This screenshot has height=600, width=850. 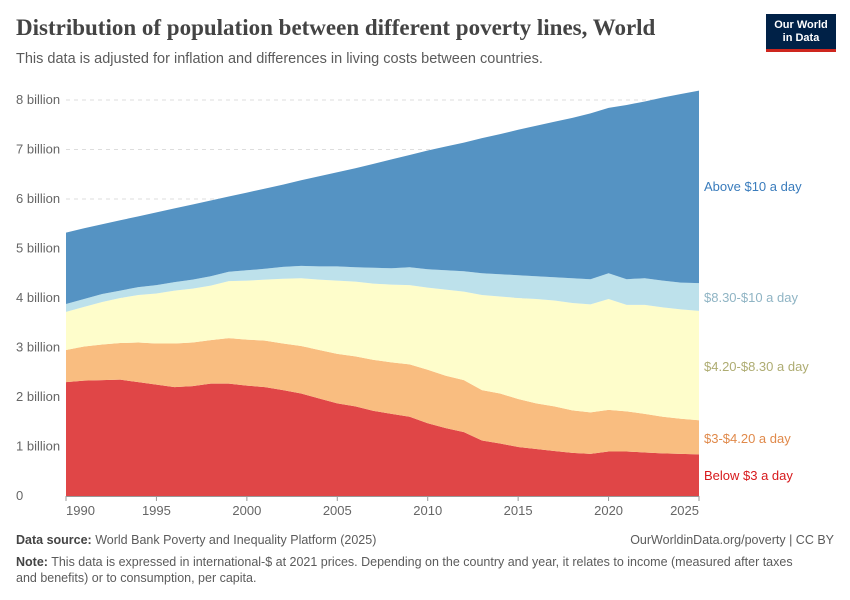 I want to click on logo-line-1: Our World, so click(x=801, y=25).